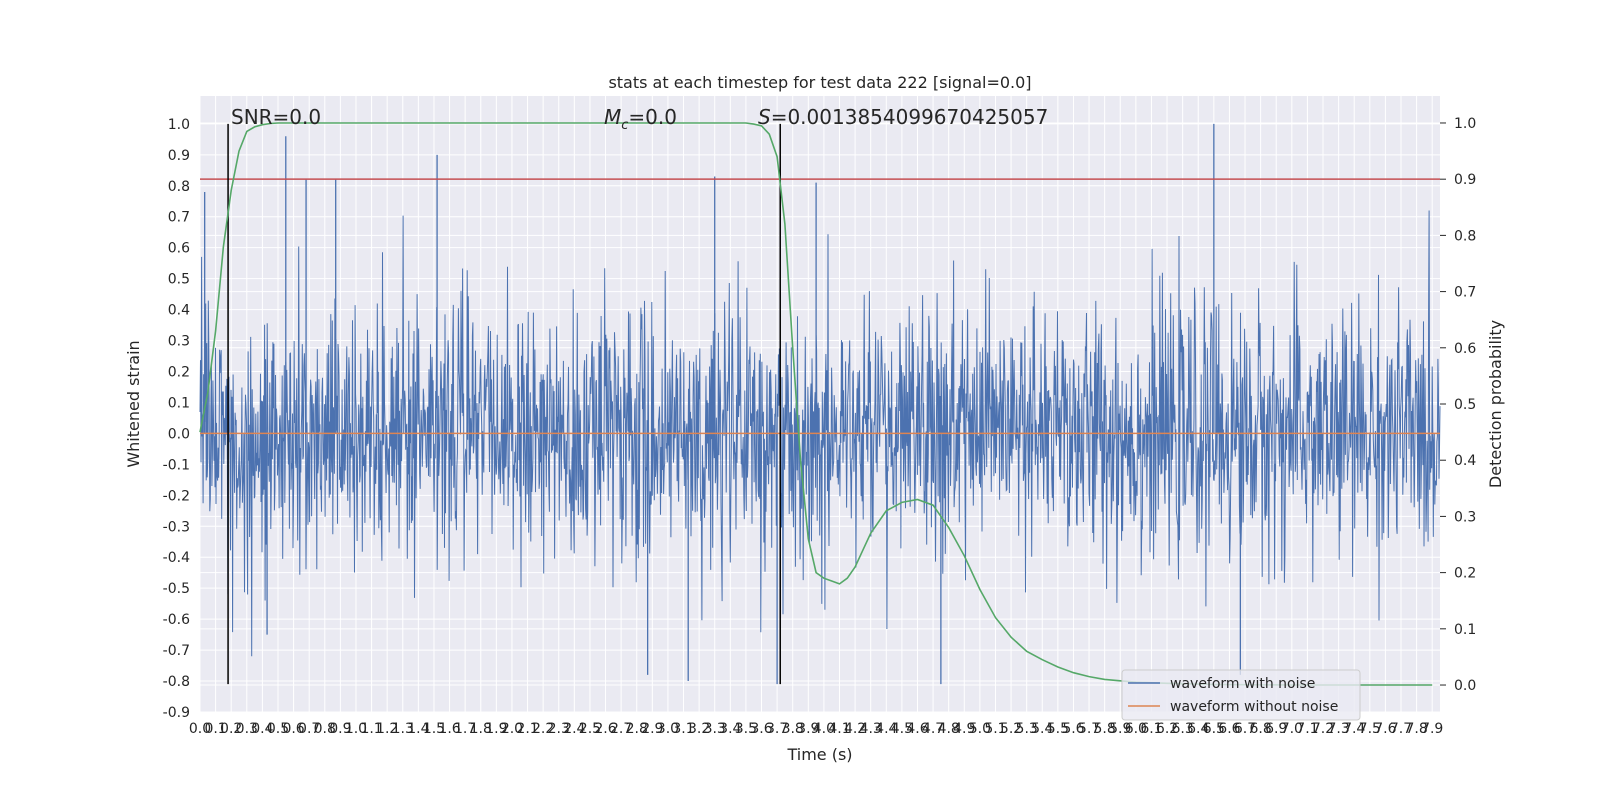 Image resolution: width=1600 pixels, height=800 pixels. Describe the element at coordinates (176, 496) in the screenshot. I see `y-tick-label: -0.2` at that location.